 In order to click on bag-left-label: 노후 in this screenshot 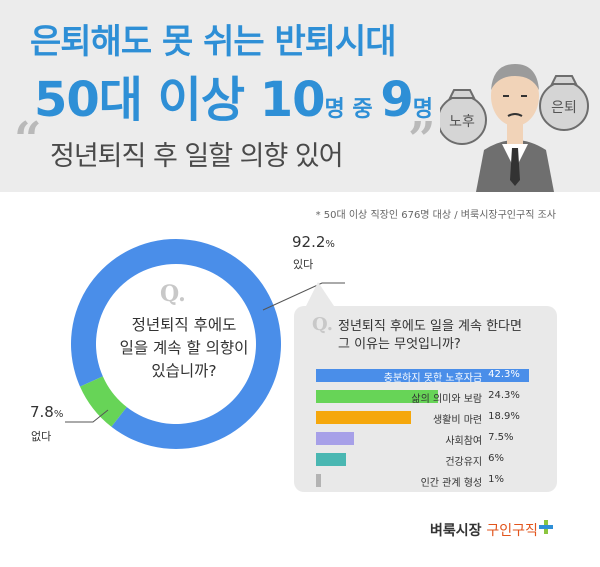, I will do `click(462, 122)`.